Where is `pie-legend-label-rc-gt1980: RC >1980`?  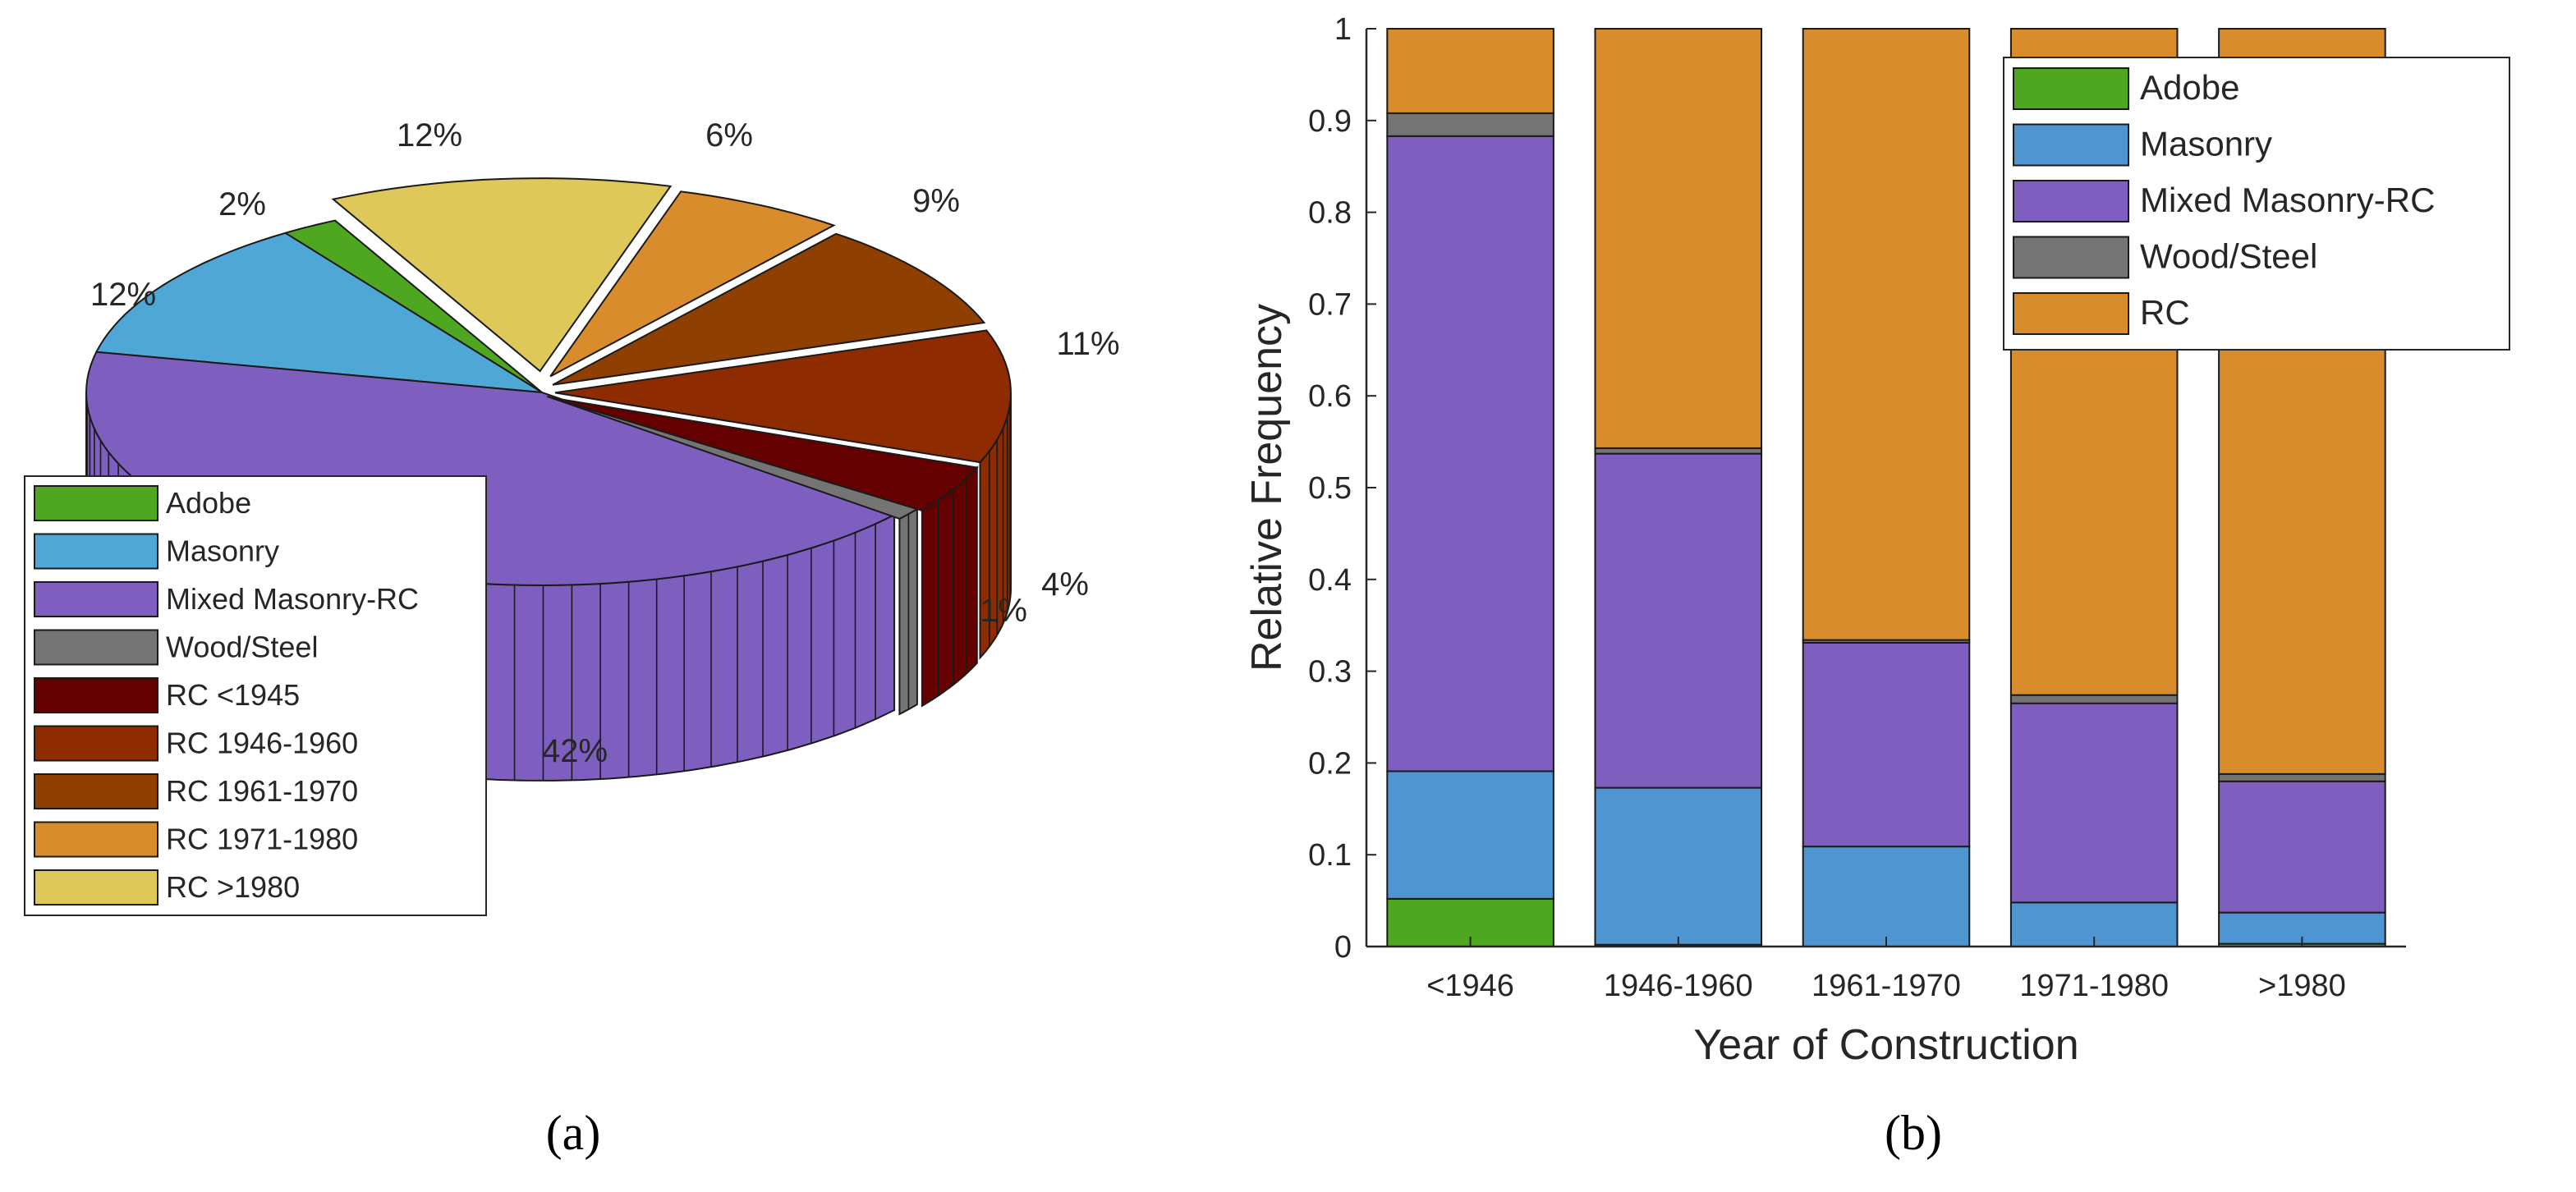
pie-legend-label-rc-gt1980: RC >1980 is located at coordinates (233, 887).